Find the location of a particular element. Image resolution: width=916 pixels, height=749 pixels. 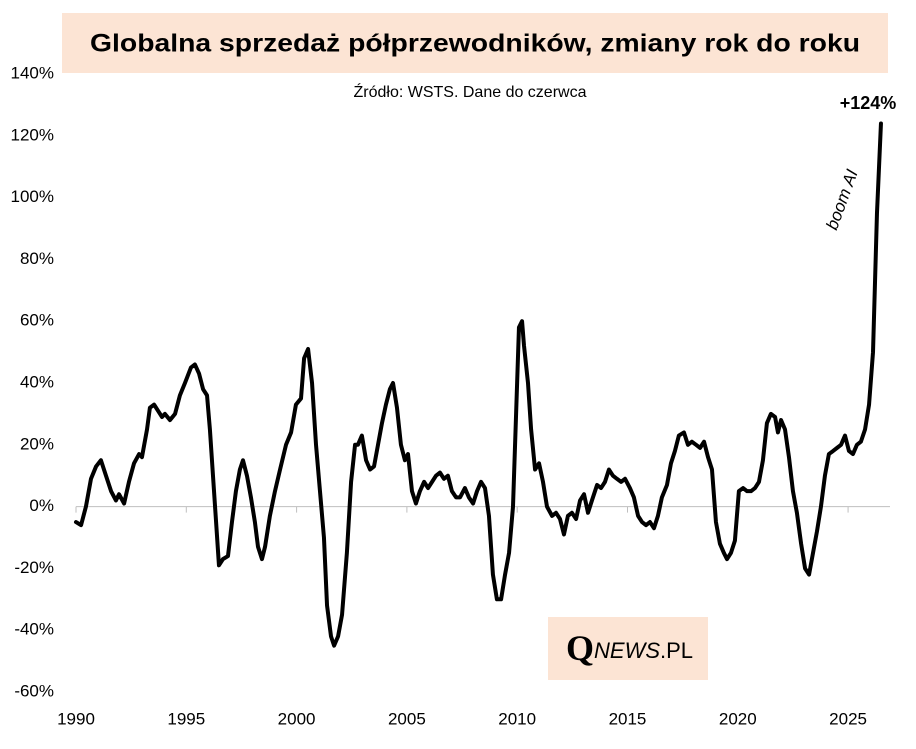

logo-box is located at coordinates (628, 648).